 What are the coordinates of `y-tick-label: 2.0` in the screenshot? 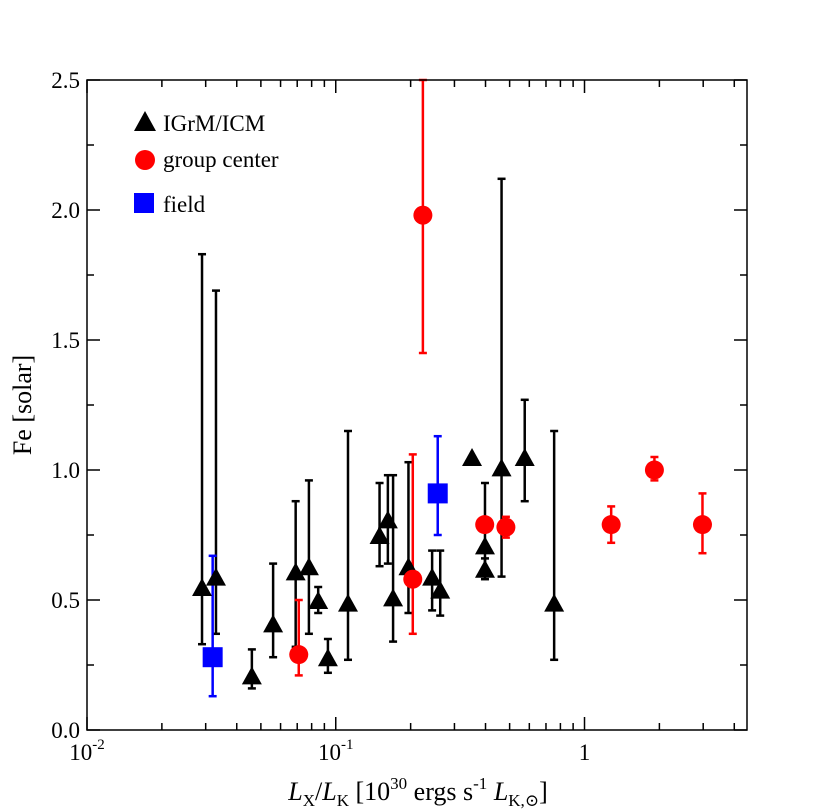 It's located at (65, 210).